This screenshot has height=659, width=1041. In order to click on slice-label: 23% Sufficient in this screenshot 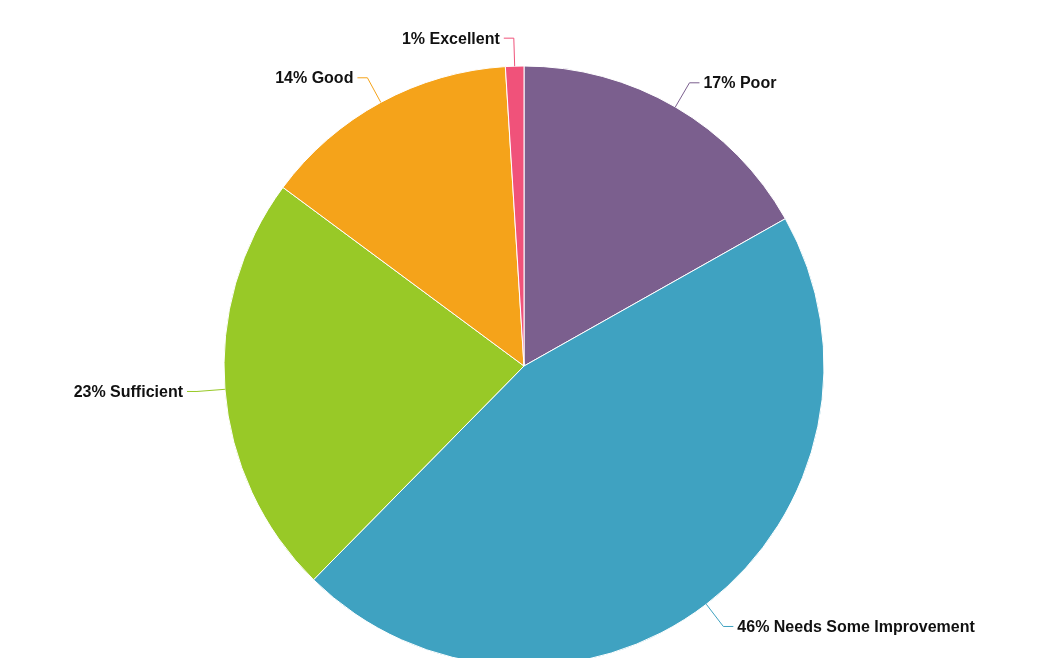, I will do `click(128, 392)`.